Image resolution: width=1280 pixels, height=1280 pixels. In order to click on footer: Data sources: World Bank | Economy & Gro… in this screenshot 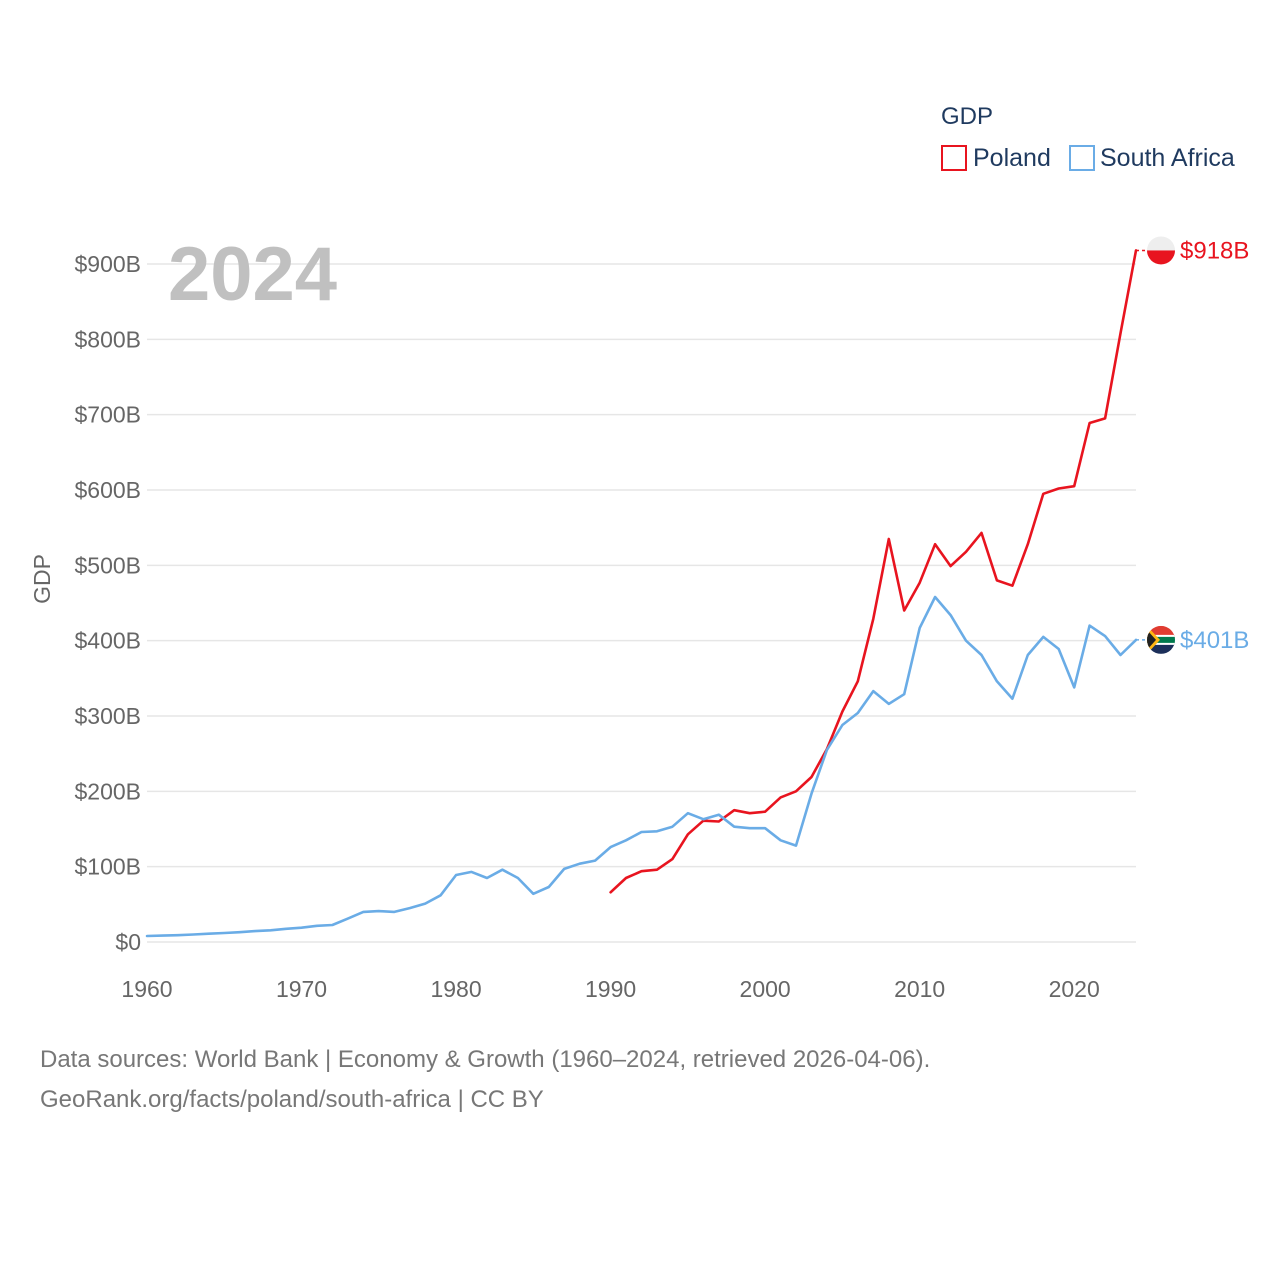, I will do `click(640, 1080)`.